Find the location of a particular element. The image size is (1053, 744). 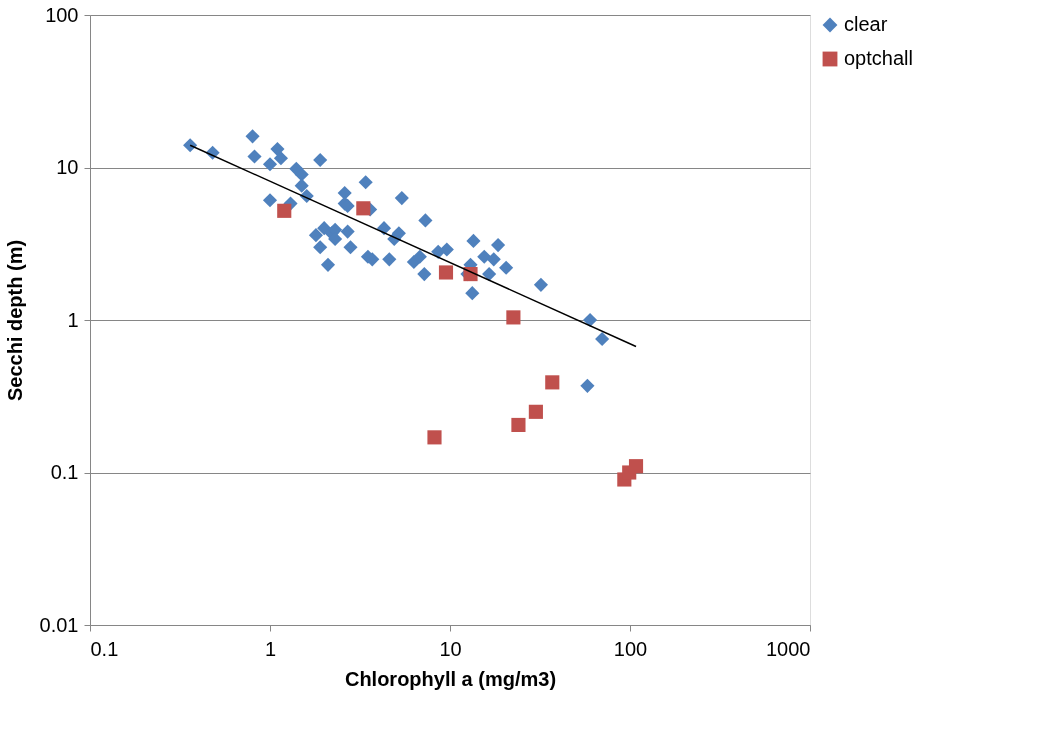

y-tick-label: 100 is located at coordinates (62, 14).